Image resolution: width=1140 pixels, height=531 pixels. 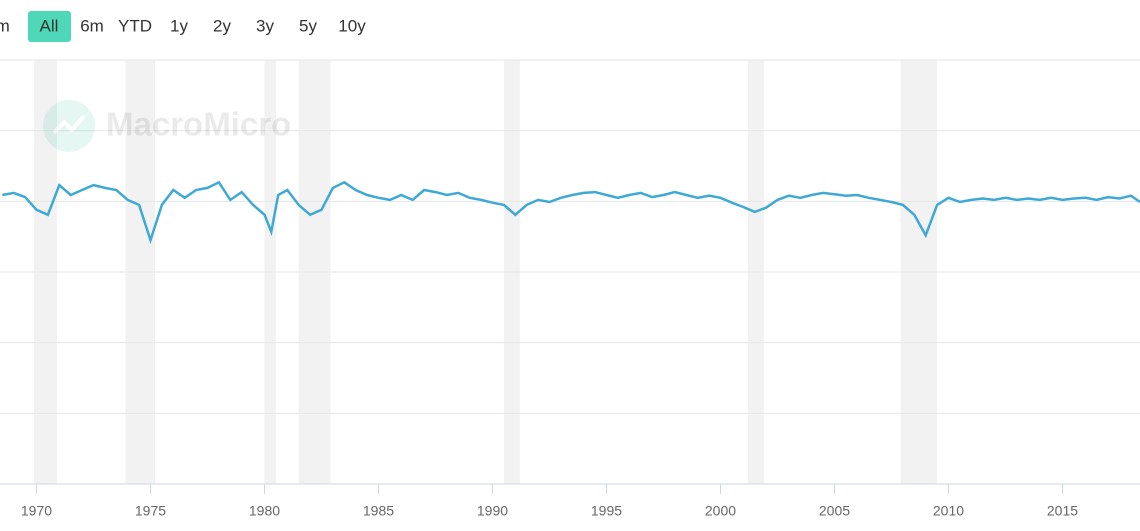 I want to click on x-tick-label: 1980, so click(x=264, y=511).